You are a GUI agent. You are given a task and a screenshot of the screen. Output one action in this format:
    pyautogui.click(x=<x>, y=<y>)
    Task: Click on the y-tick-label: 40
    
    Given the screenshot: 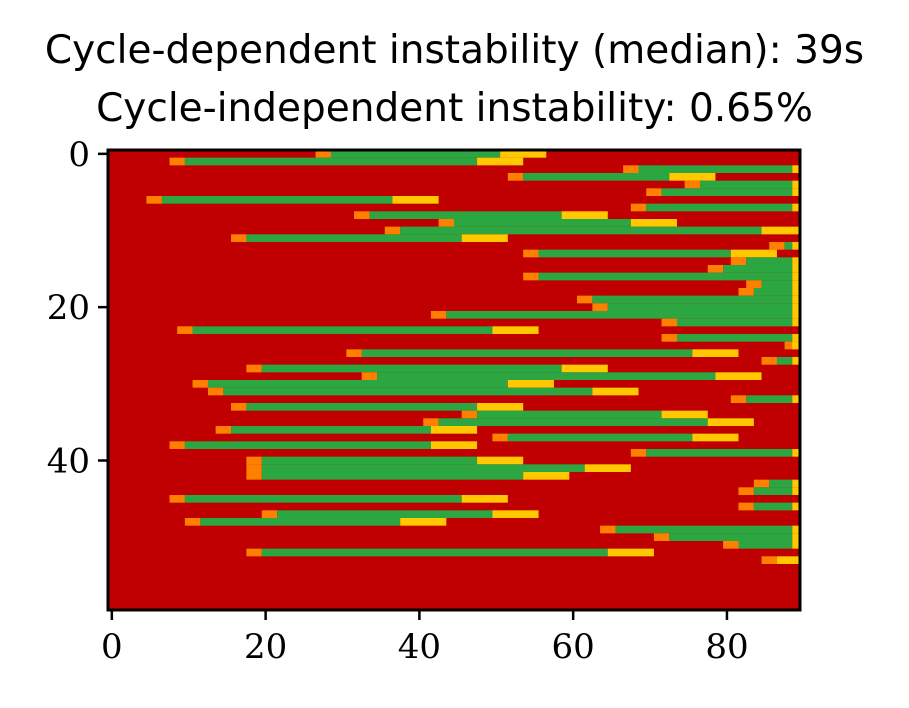 What is the action you would take?
    pyautogui.click(x=68, y=462)
    